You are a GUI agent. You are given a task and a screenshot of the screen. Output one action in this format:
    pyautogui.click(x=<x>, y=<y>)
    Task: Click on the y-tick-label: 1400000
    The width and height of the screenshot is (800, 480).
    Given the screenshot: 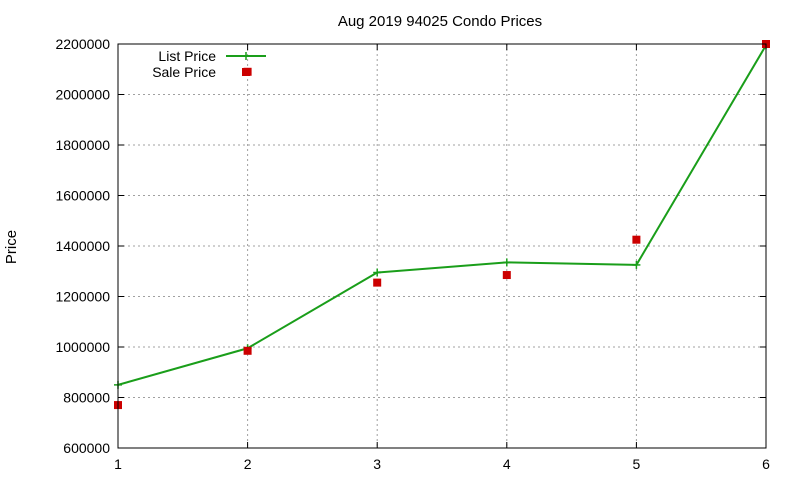 What is the action you would take?
    pyautogui.click(x=82, y=246)
    